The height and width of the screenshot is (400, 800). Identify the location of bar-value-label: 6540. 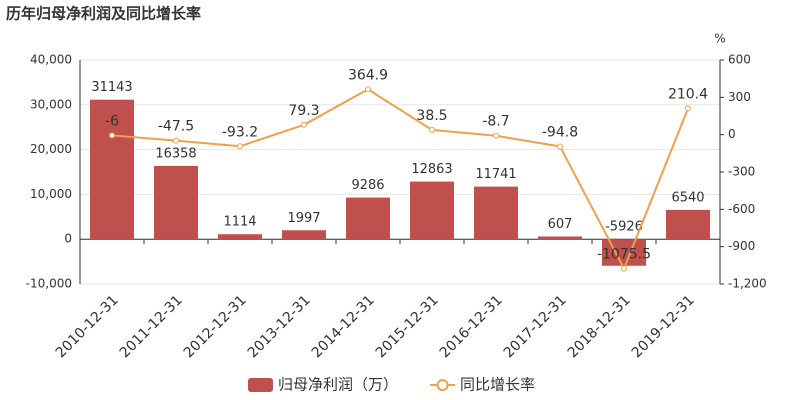
(687, 197).